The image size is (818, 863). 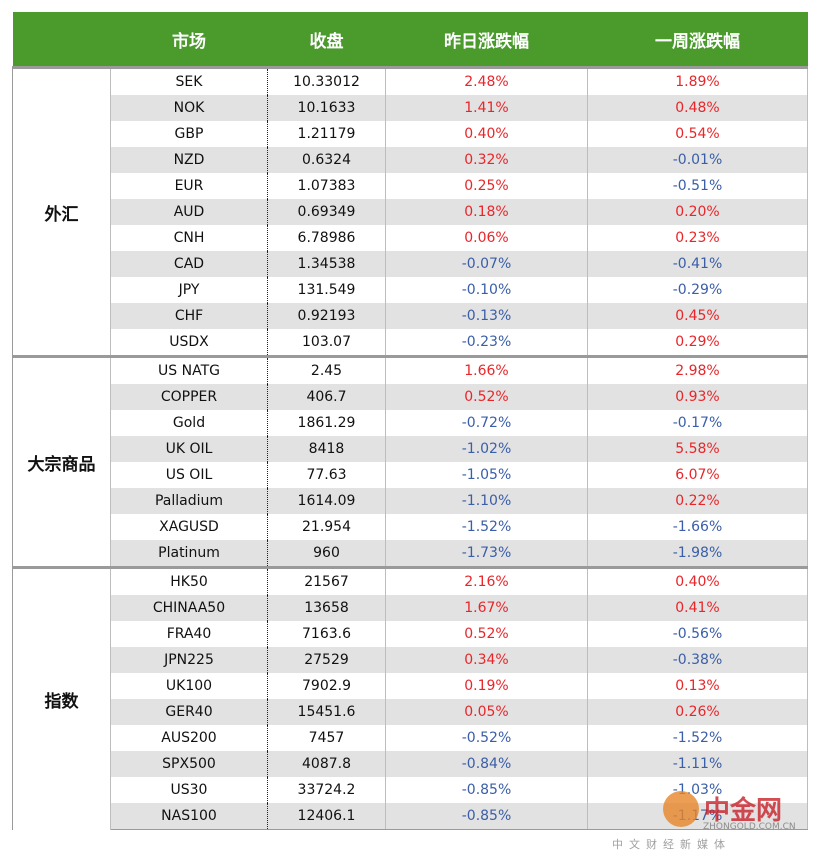 What do you see at coordinates (410, 160) in the screenshot?
I see `table-row: NZD 0.6324 0.32% -0.01%` at bounding box center [410, 160].